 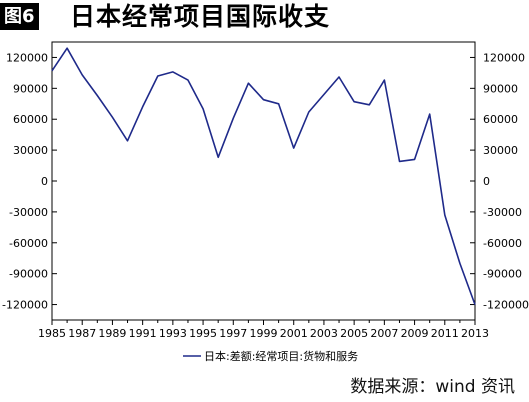 I want to click on y-tick-label-left: -60000, so click(x=28, y=243).